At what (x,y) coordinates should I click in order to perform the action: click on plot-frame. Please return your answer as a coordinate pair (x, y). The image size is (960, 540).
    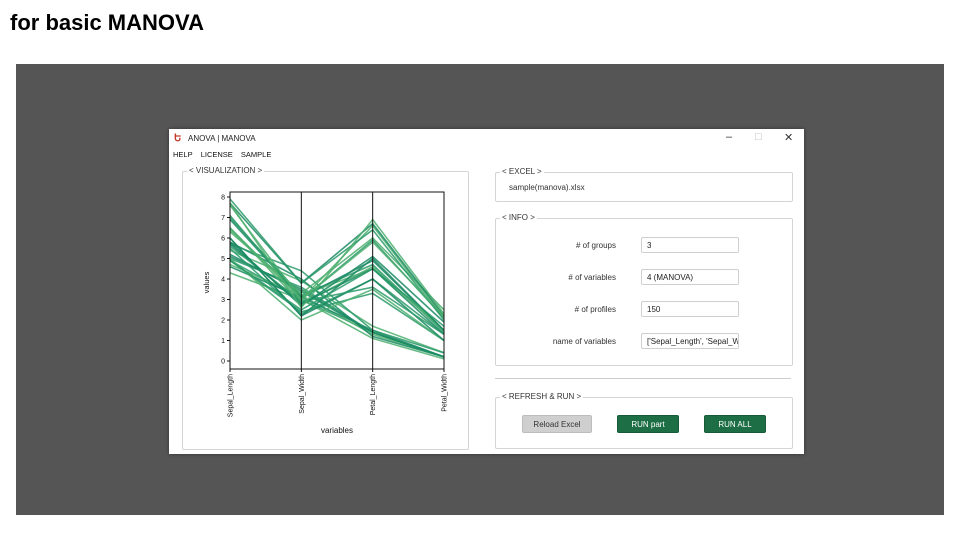
    Looking at the image, I should click on (337, 280).